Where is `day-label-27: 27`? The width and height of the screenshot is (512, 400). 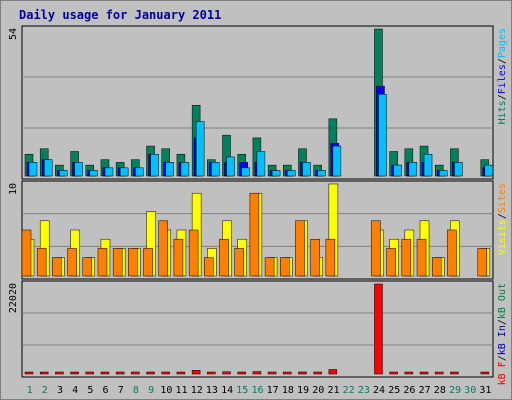
day-label-27: 27 is located at coordinates (425, 390).